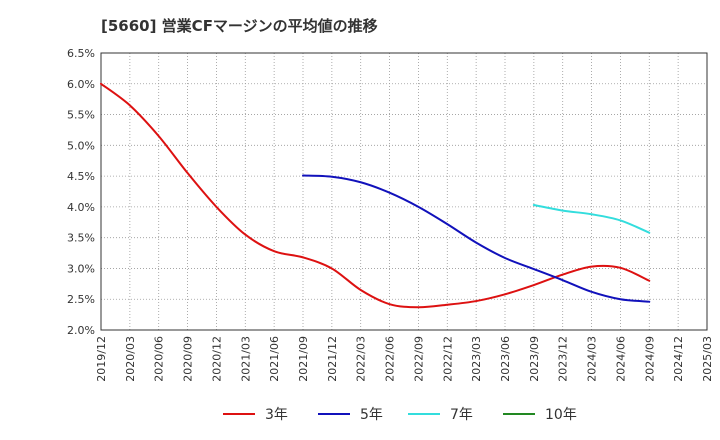  I want to click on x-tick-label: 2021/06, so click(274, 359).